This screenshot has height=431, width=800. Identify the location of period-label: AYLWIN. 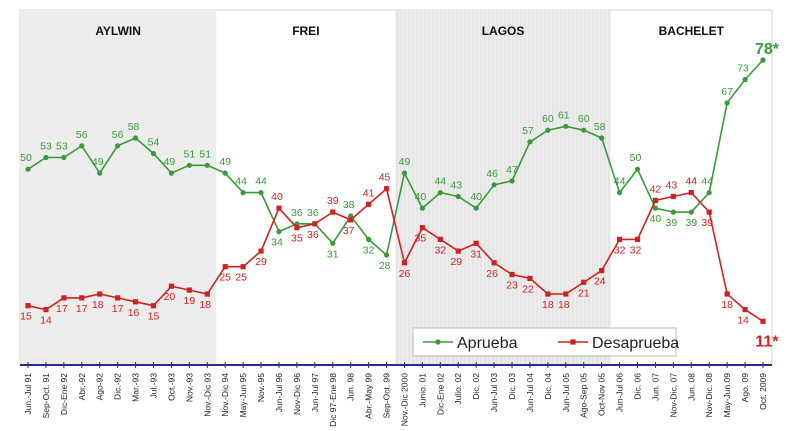
(118, 31).